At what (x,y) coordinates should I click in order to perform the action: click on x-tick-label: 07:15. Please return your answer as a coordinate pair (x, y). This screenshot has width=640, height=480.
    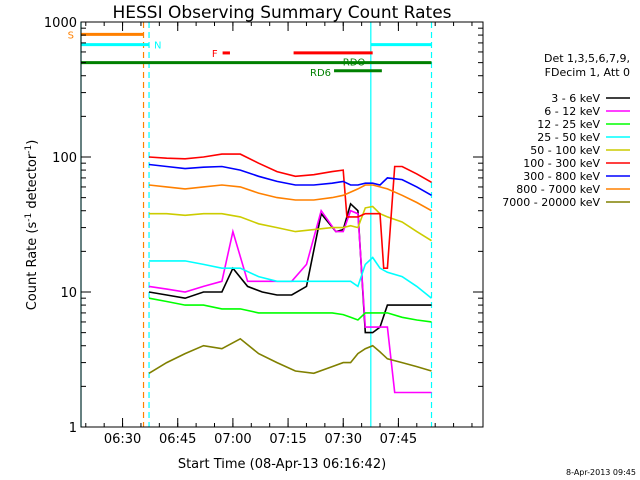
    Looking at the image, I should click on (287, 439).